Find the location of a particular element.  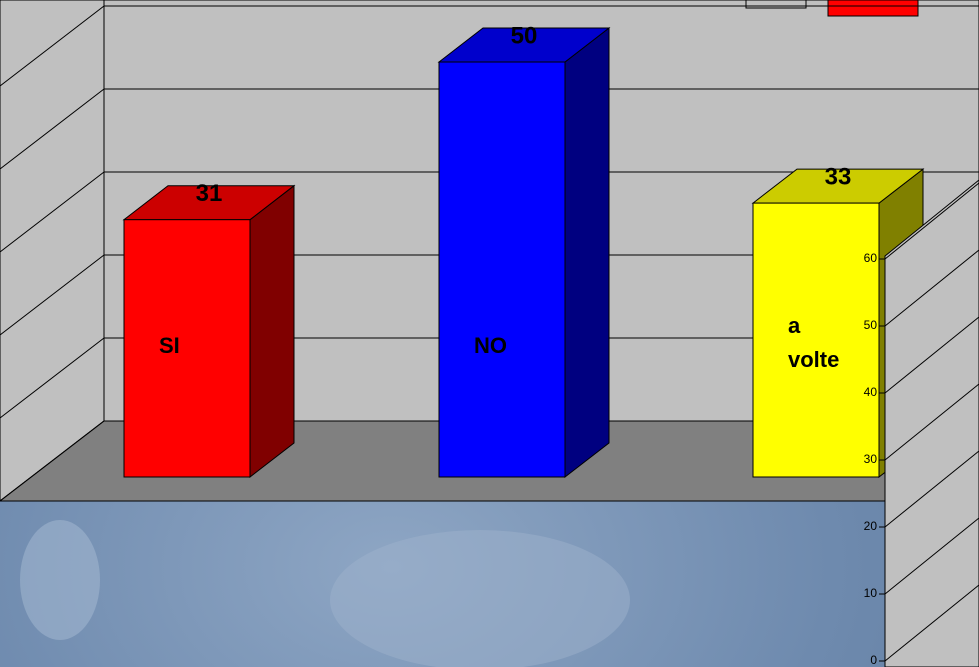

y-tick-label: 60 is located at coordinates (871, 258).